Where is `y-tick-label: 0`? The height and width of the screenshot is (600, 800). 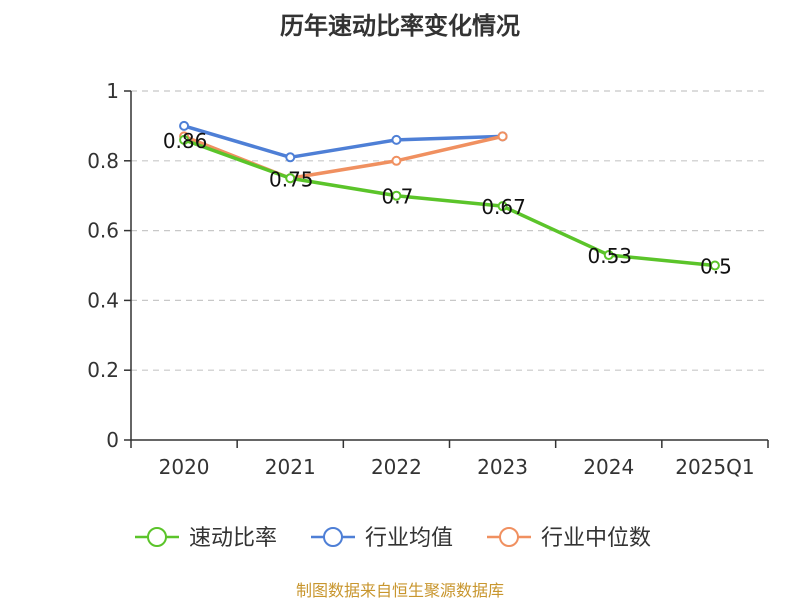 y-tick-label: 0 is located at coordinates (112, 440).